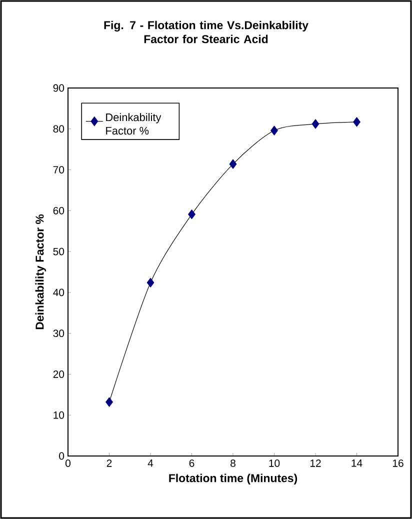  I want to click on y-tick-label: 60, so click(58, 210).